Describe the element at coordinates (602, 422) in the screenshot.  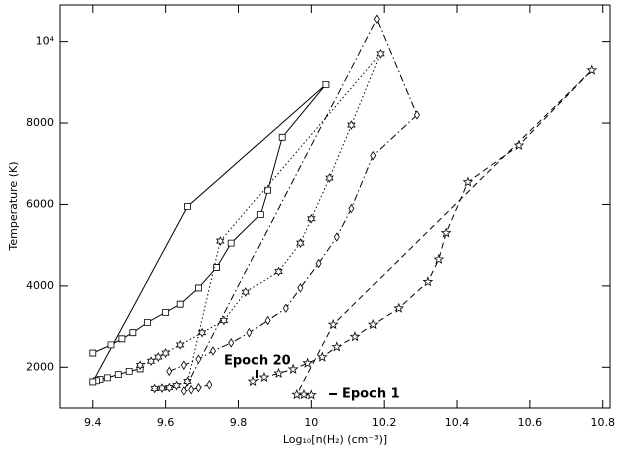
I see `x-tick-label: 10.8` at that location.